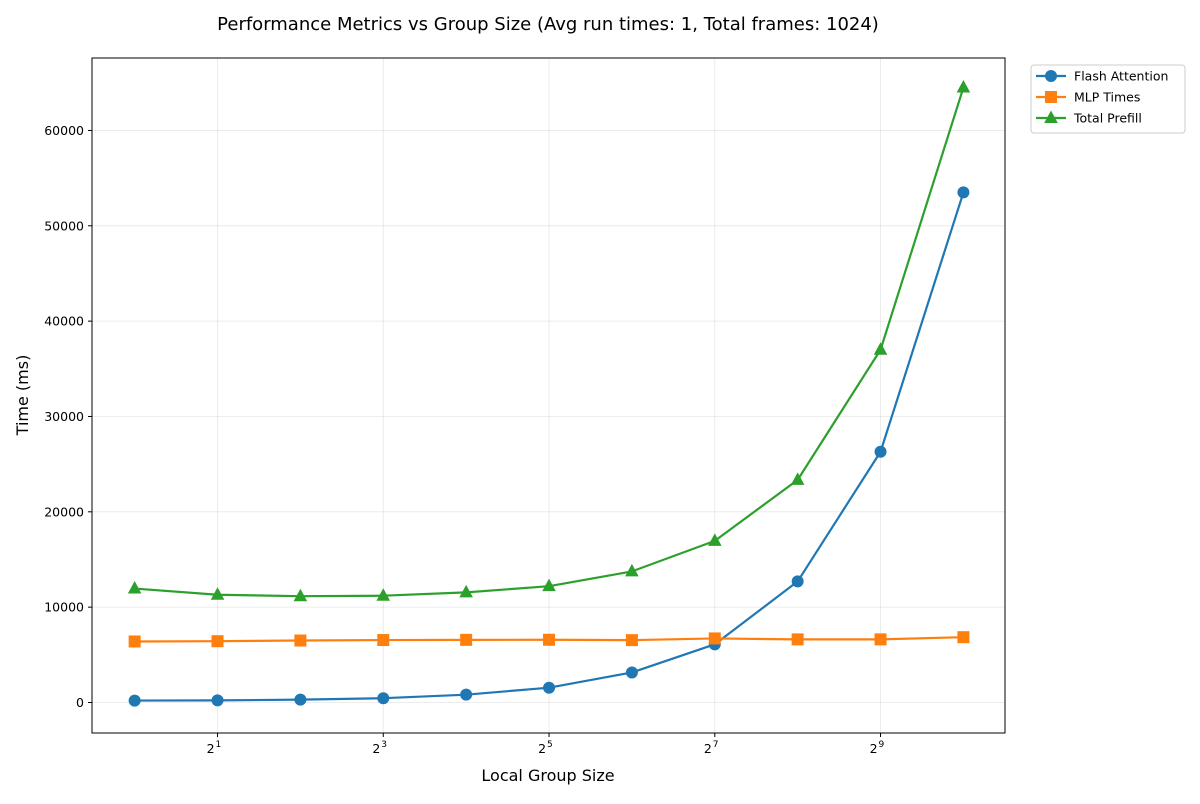 The height and width of the screenshot is (804, 1200). I want to click on y-tick-label: 50000, so click(64, 225).